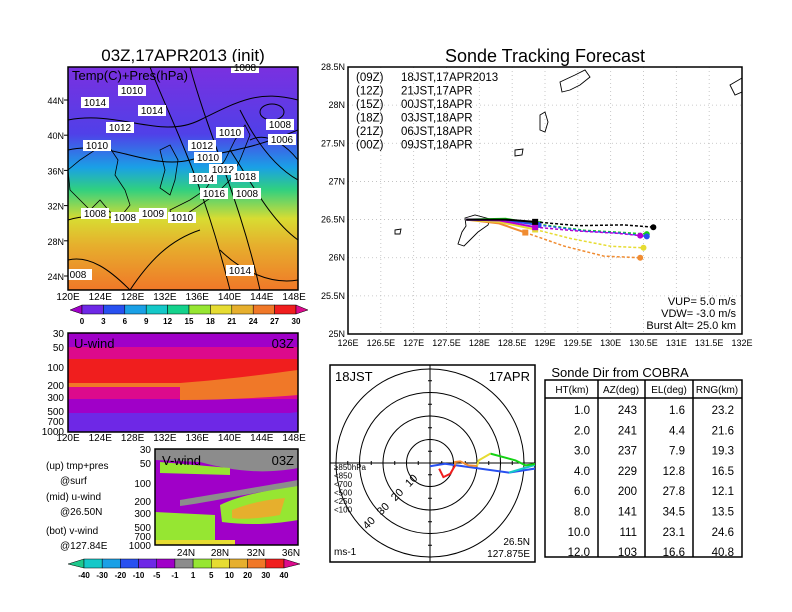 The image size is (792, 612). Describe the element at coordinates (211, 575) in the screenshot. I see `colorbar-label: 5` at that location.